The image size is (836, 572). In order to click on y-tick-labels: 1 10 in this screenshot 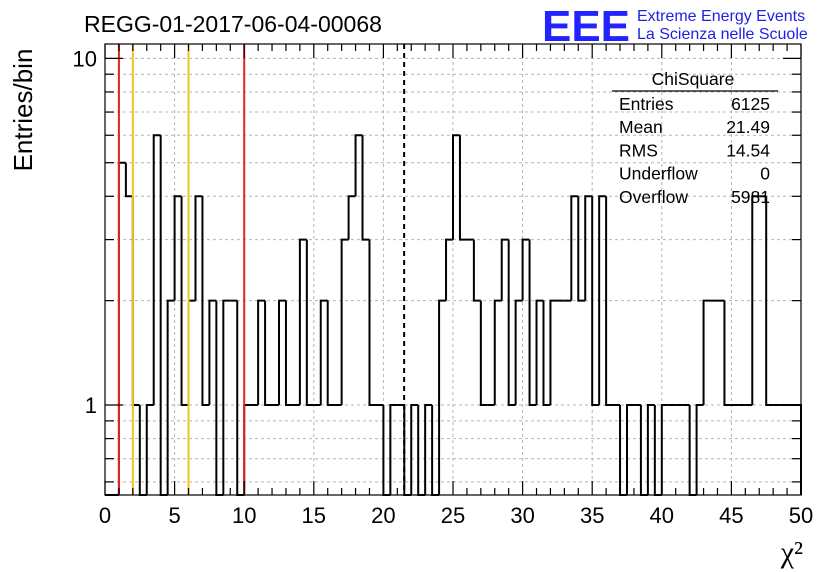, I will do `click(85, 232)`.